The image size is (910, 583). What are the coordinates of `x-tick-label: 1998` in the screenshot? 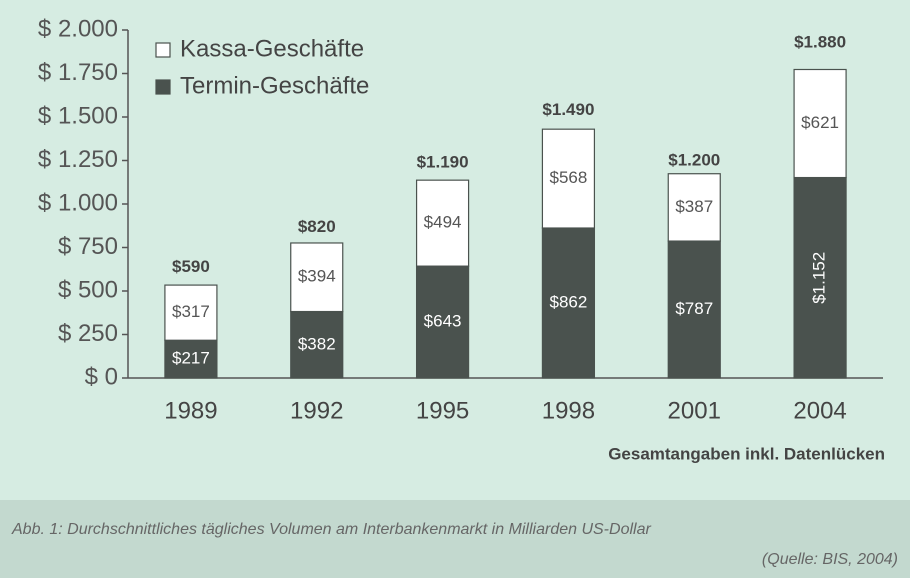 It's located at (568, 410).